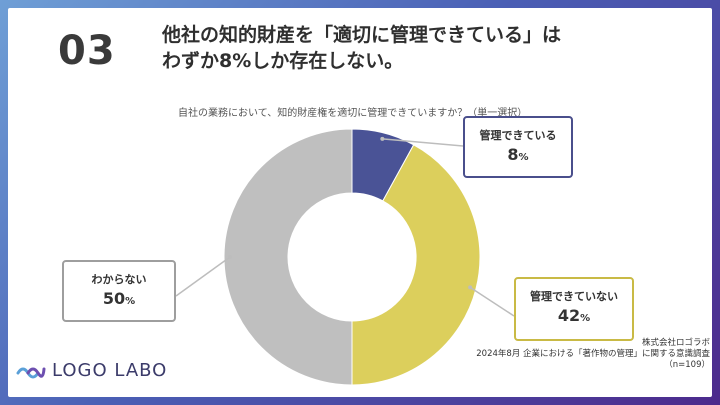 The image size is (720, 405). What do you see at coordinates (288, 257) in the screenshot?
I see `slice-unknown` at bounding box center [288, 257].